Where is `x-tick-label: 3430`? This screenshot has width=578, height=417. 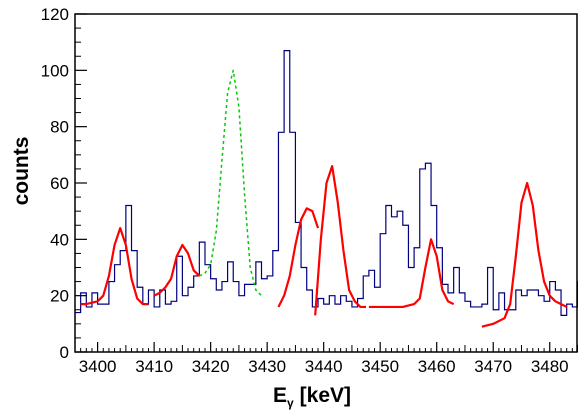
x-tick-label: 3430 is located at coordinates (267, 366).